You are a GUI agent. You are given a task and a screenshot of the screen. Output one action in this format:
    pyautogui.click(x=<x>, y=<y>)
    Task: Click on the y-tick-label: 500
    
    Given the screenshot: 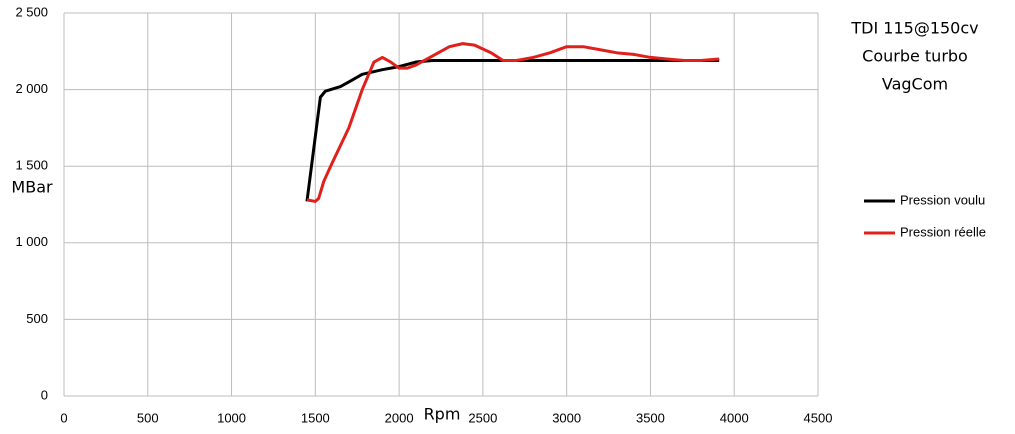 What is the action you would take?
    pyautogui.click(x=37, y=318)
    